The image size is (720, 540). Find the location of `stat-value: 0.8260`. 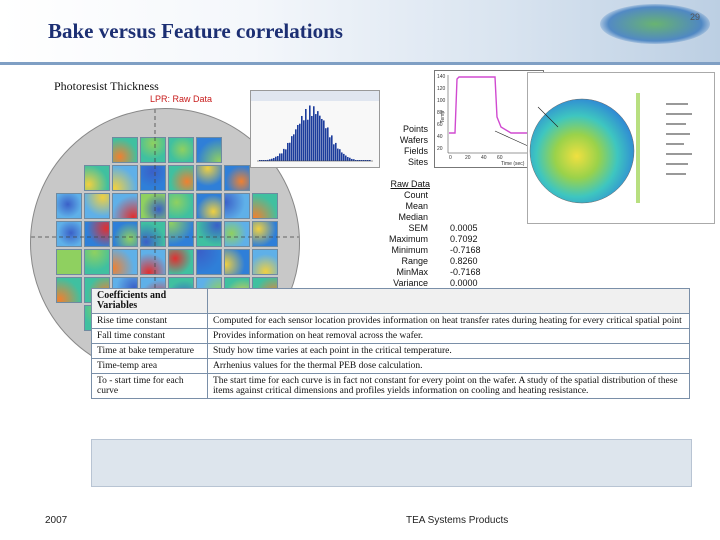

stat-value: 0.8260 is located at coordinates (464, 261).